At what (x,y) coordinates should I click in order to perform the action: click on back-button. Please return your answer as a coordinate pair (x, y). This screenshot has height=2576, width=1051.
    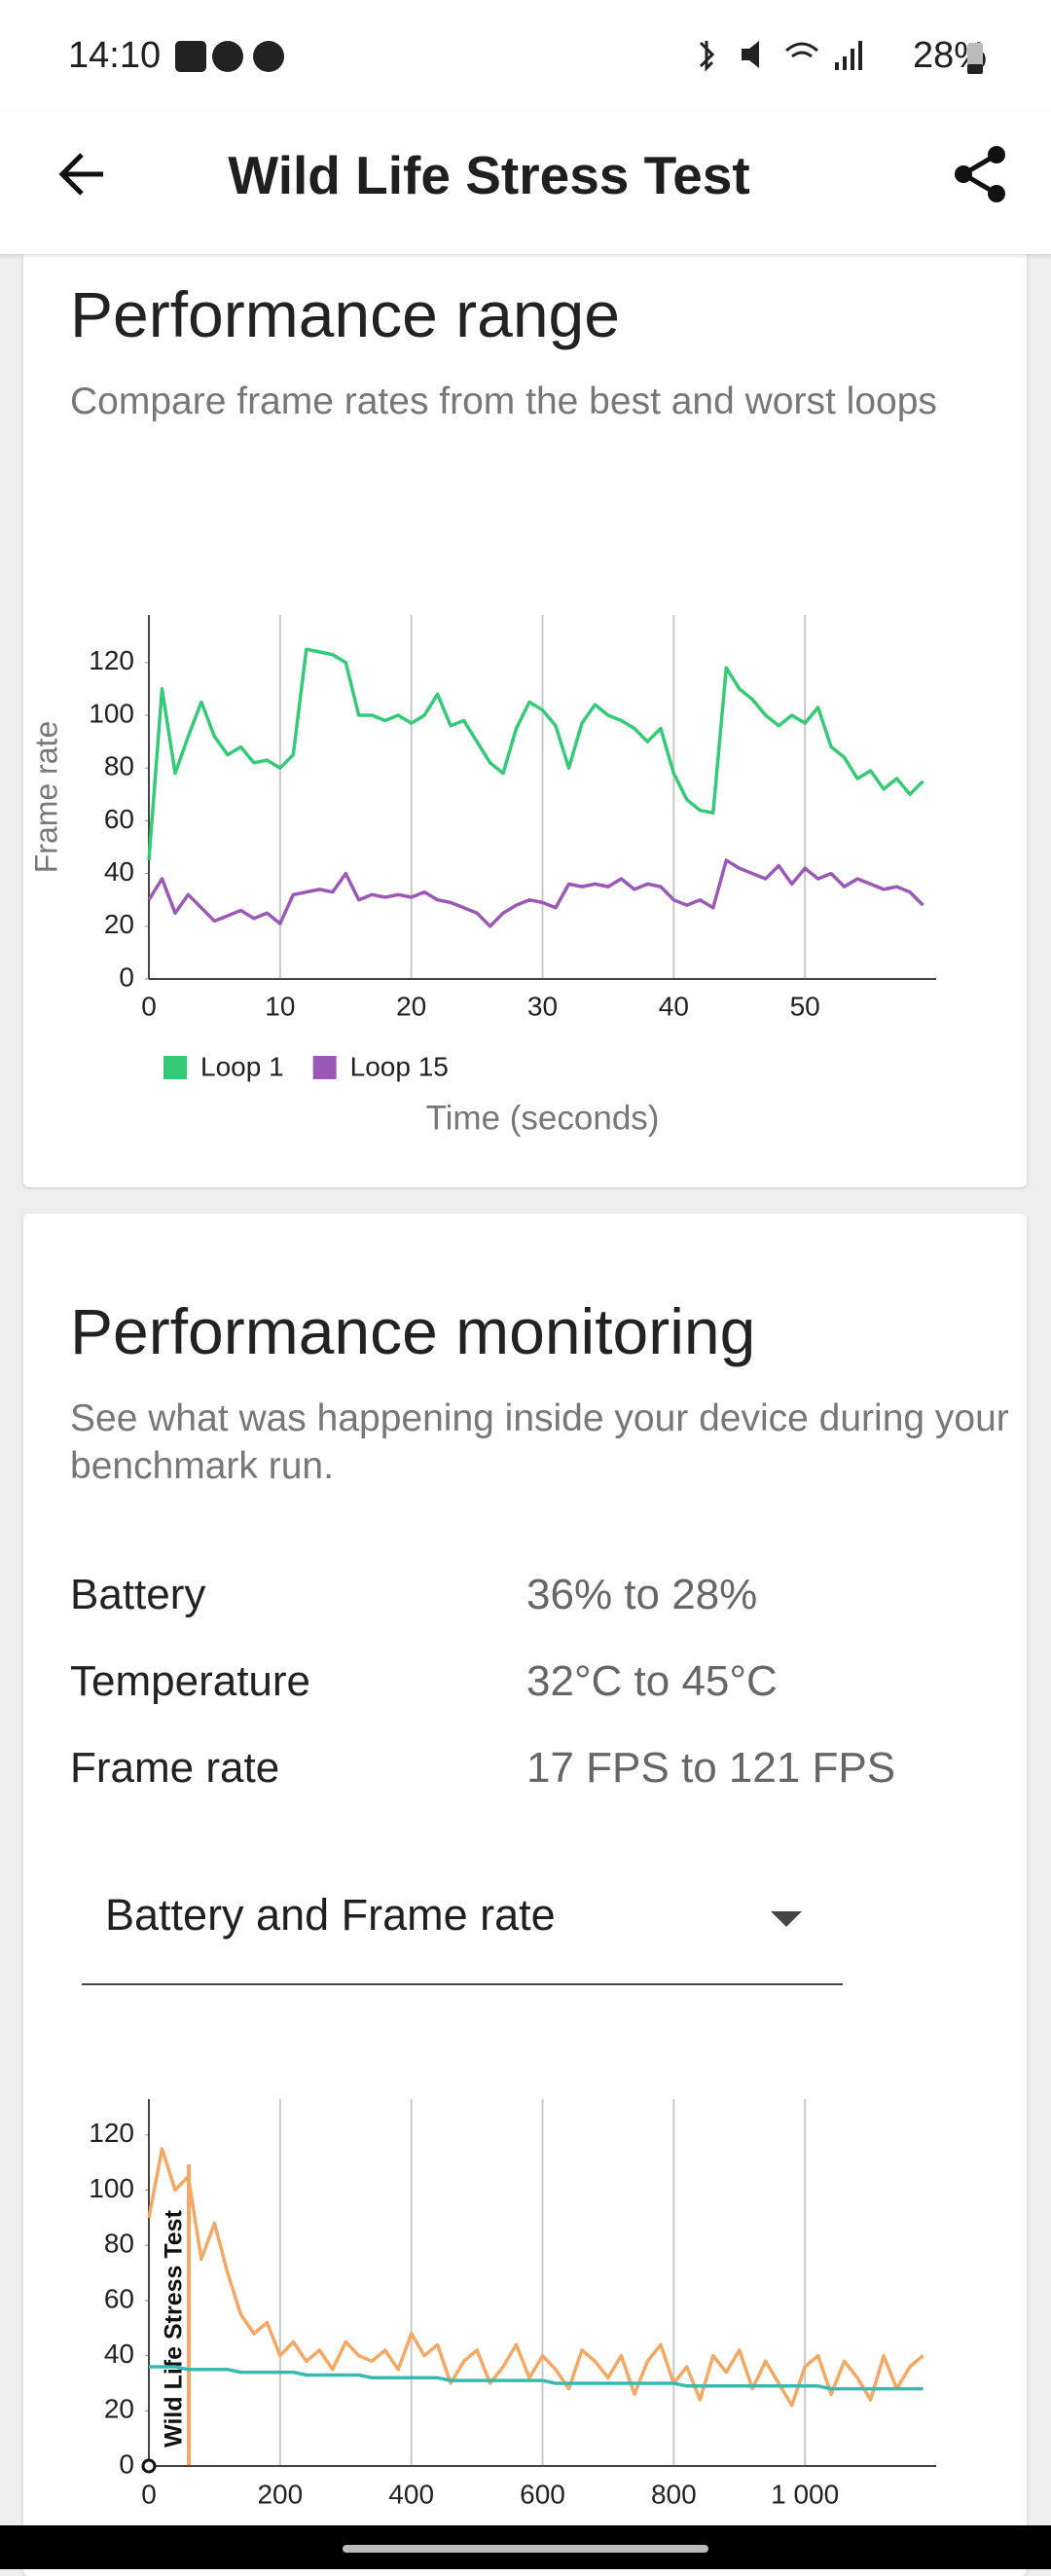
    Looking at the image, I should click on (84, 174).